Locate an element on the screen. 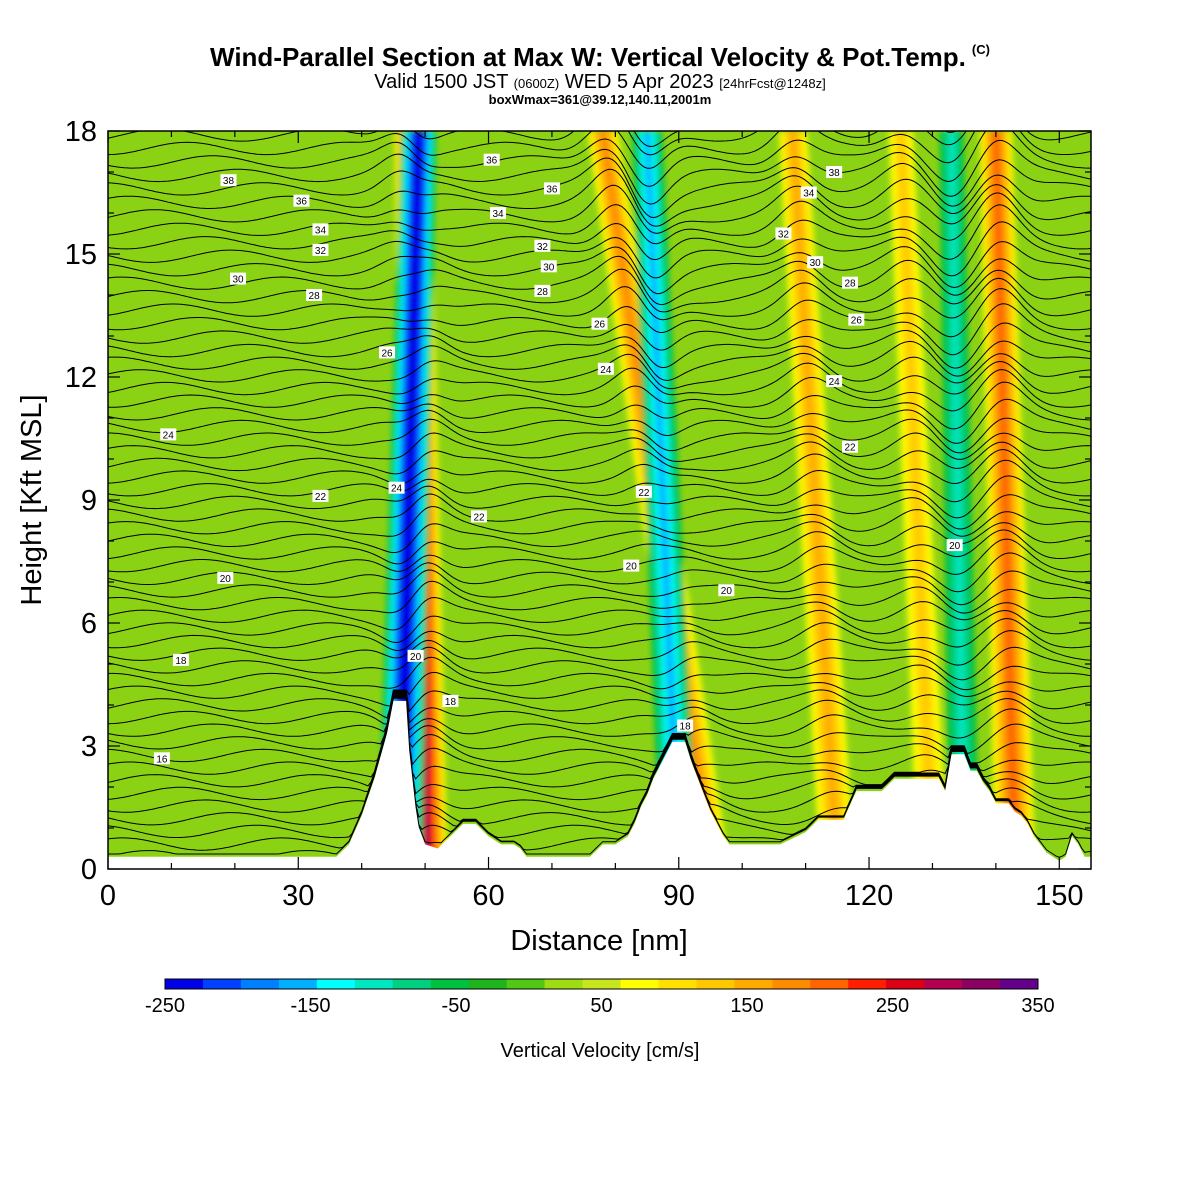  colorbar: -250 -150 -50 50 150 250 350 is located at coordinates (600, 997).